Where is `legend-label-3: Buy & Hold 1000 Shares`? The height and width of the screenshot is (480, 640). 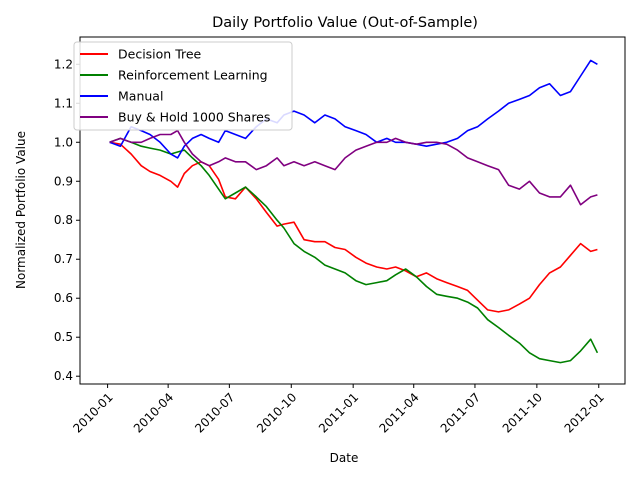
legend-label-3: Buy & Hold 1000 Shares is located at coordinates (194, 117).